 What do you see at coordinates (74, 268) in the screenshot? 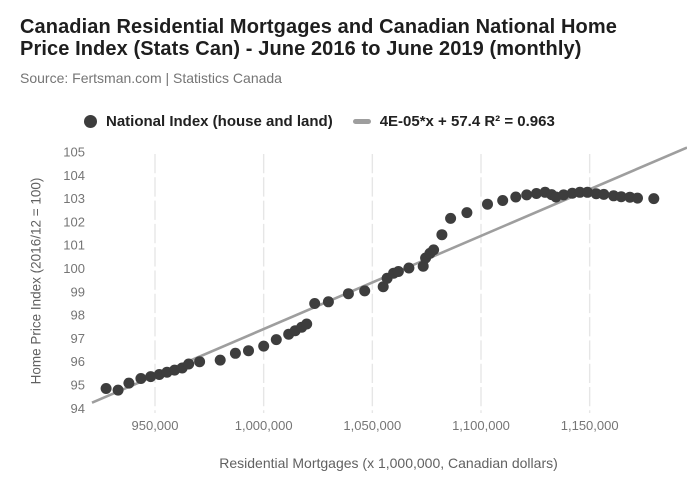
I see `y-tick-label: 100` at bounding box center [74, 268].